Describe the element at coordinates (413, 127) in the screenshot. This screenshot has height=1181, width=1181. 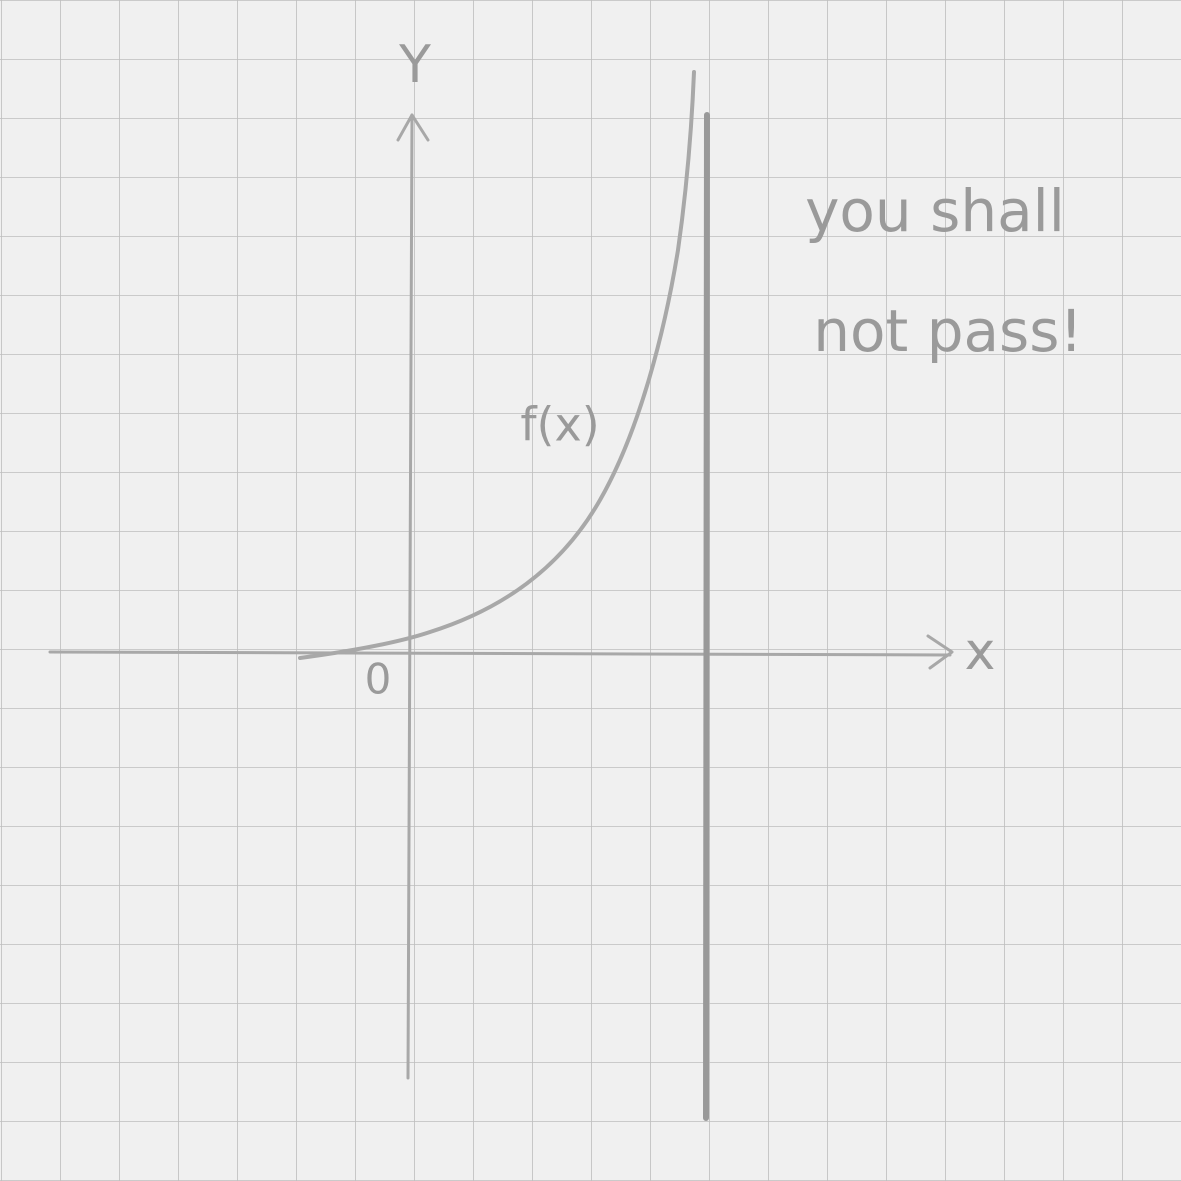
I see `y-arrow` at that location.